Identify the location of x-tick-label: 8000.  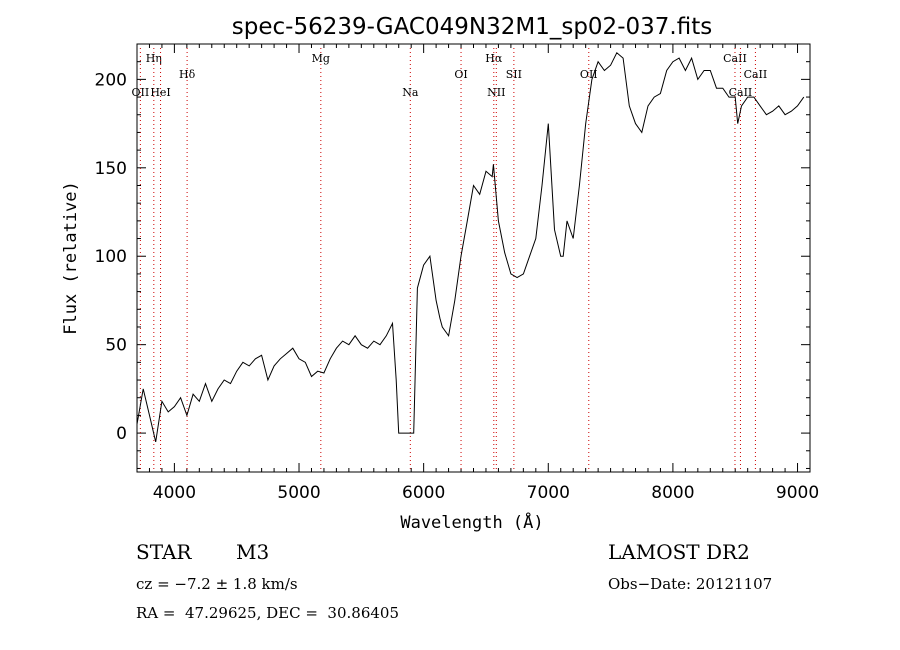
(672, 493).